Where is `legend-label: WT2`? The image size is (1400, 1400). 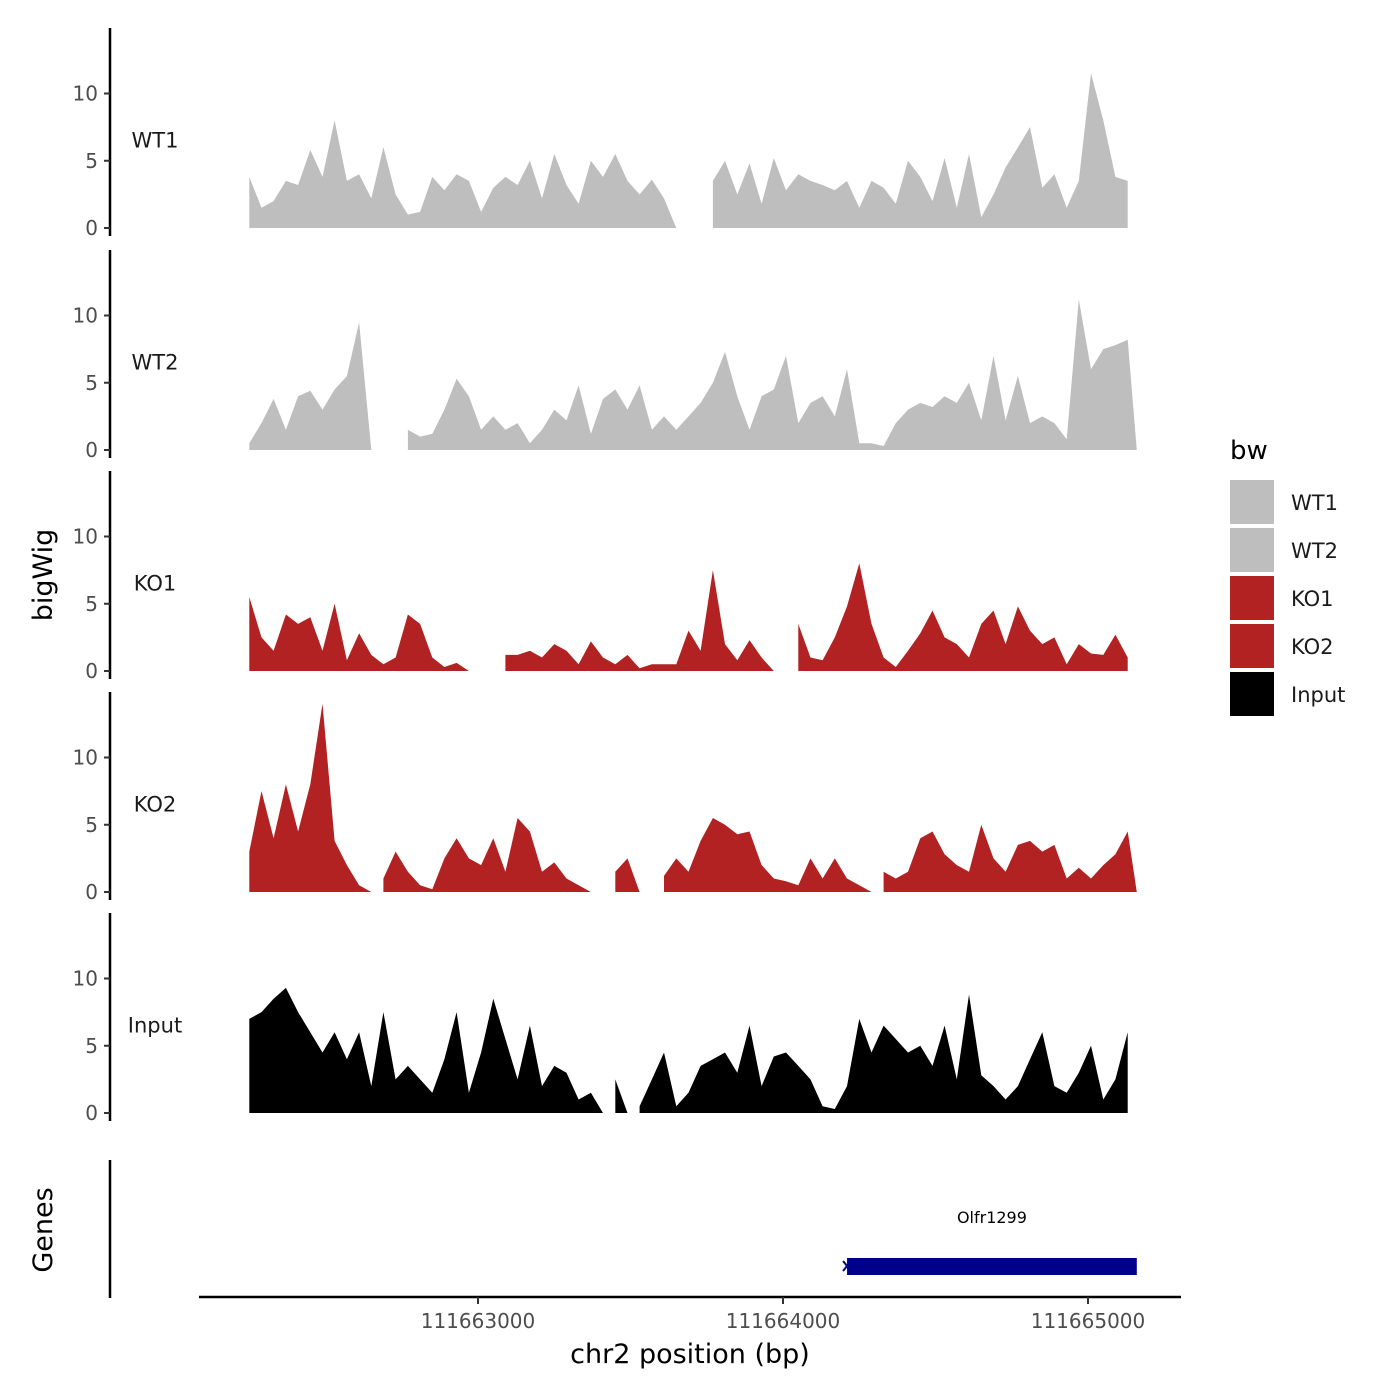 legend-label: WT2 is located at coordinates (1314, 551).